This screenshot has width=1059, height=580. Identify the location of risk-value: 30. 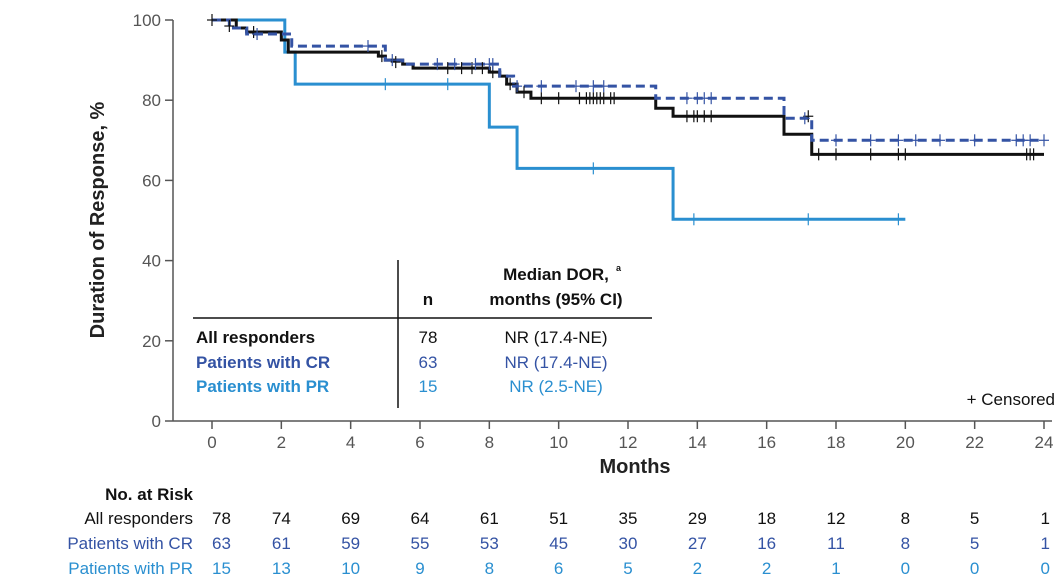
(628, 543).